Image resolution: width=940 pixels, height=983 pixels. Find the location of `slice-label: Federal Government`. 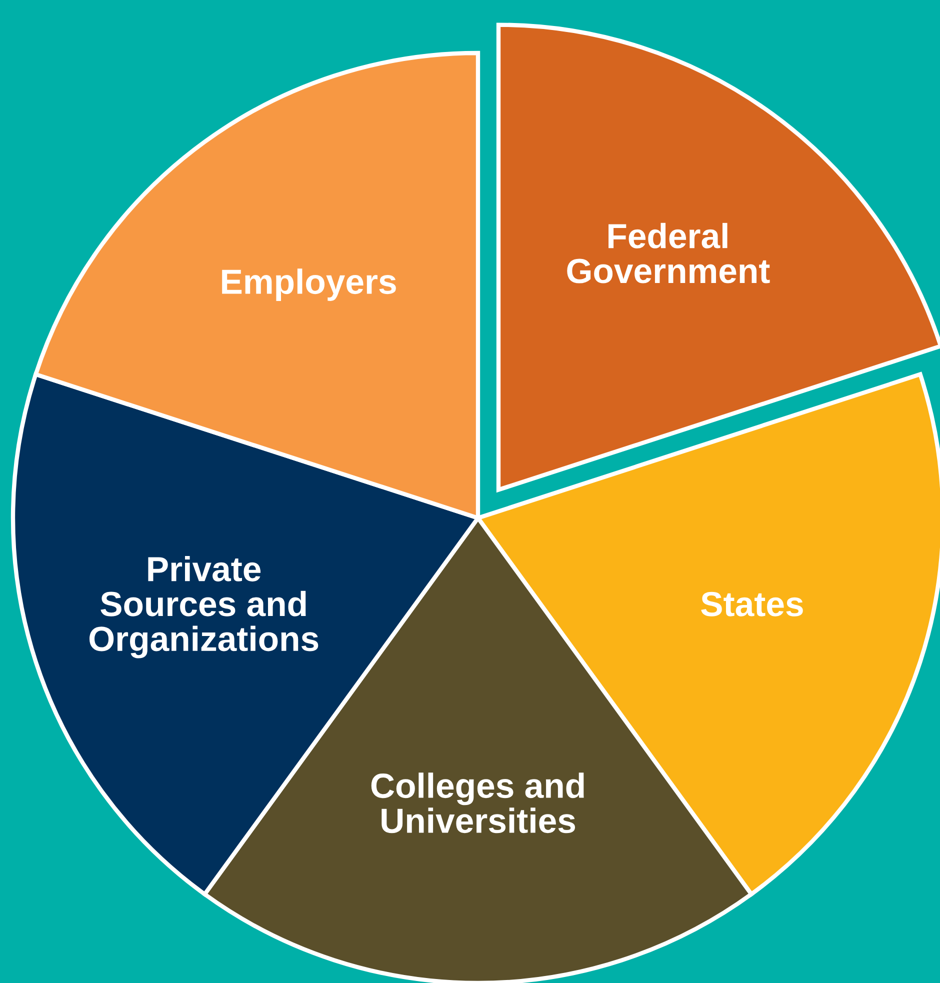

slice-label: Federal Government is located at coordinates (668, 253).